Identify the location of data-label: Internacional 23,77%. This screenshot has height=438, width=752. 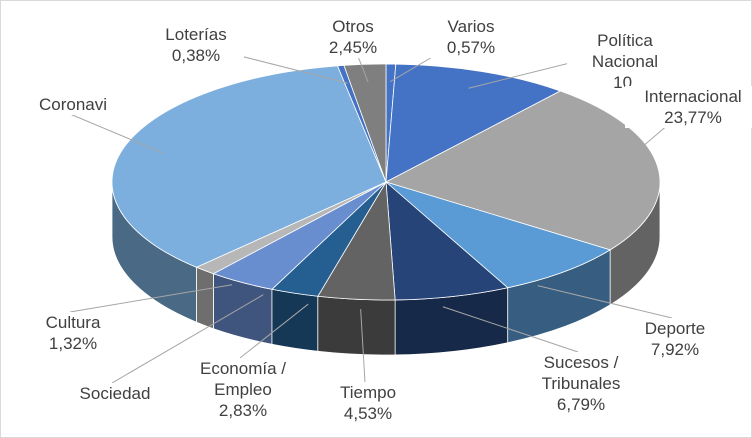
(688, 107).